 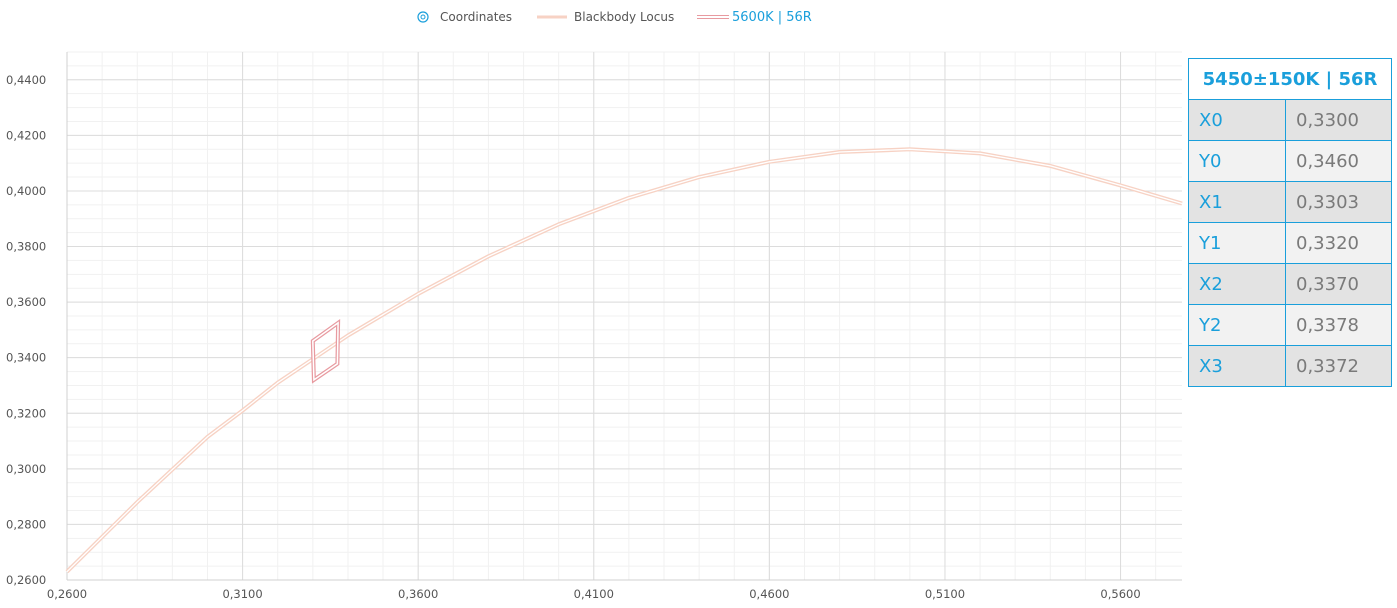 I want to click on table-value: 0,3303, so click(x=1338, y=202).